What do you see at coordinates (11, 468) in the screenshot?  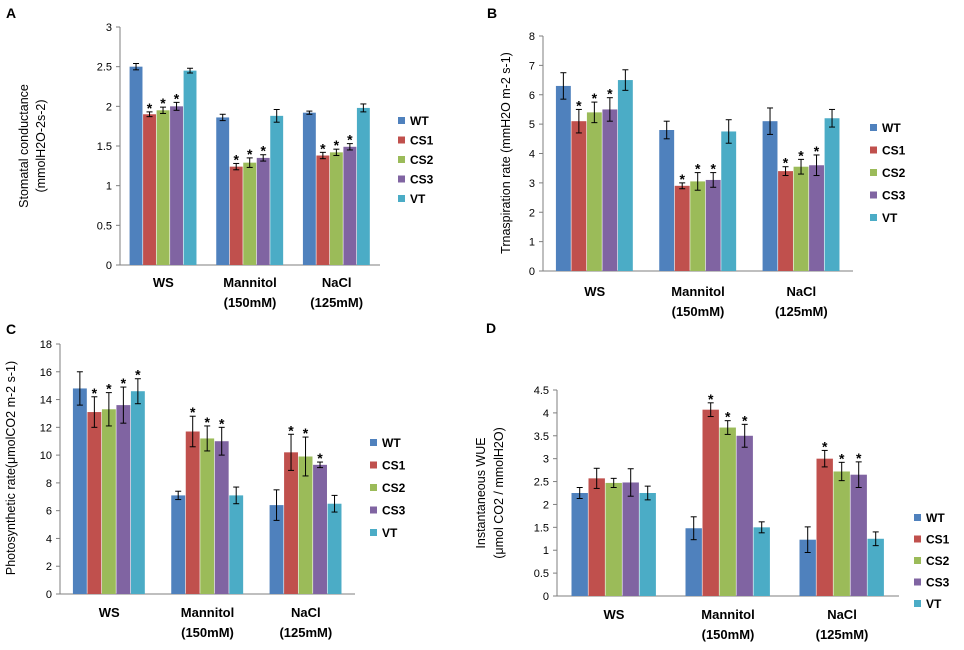 I see `y-axis-label: Photosynthetic rate(μmolCO2 m-2 s-1)` at bounding box center [11, 468].